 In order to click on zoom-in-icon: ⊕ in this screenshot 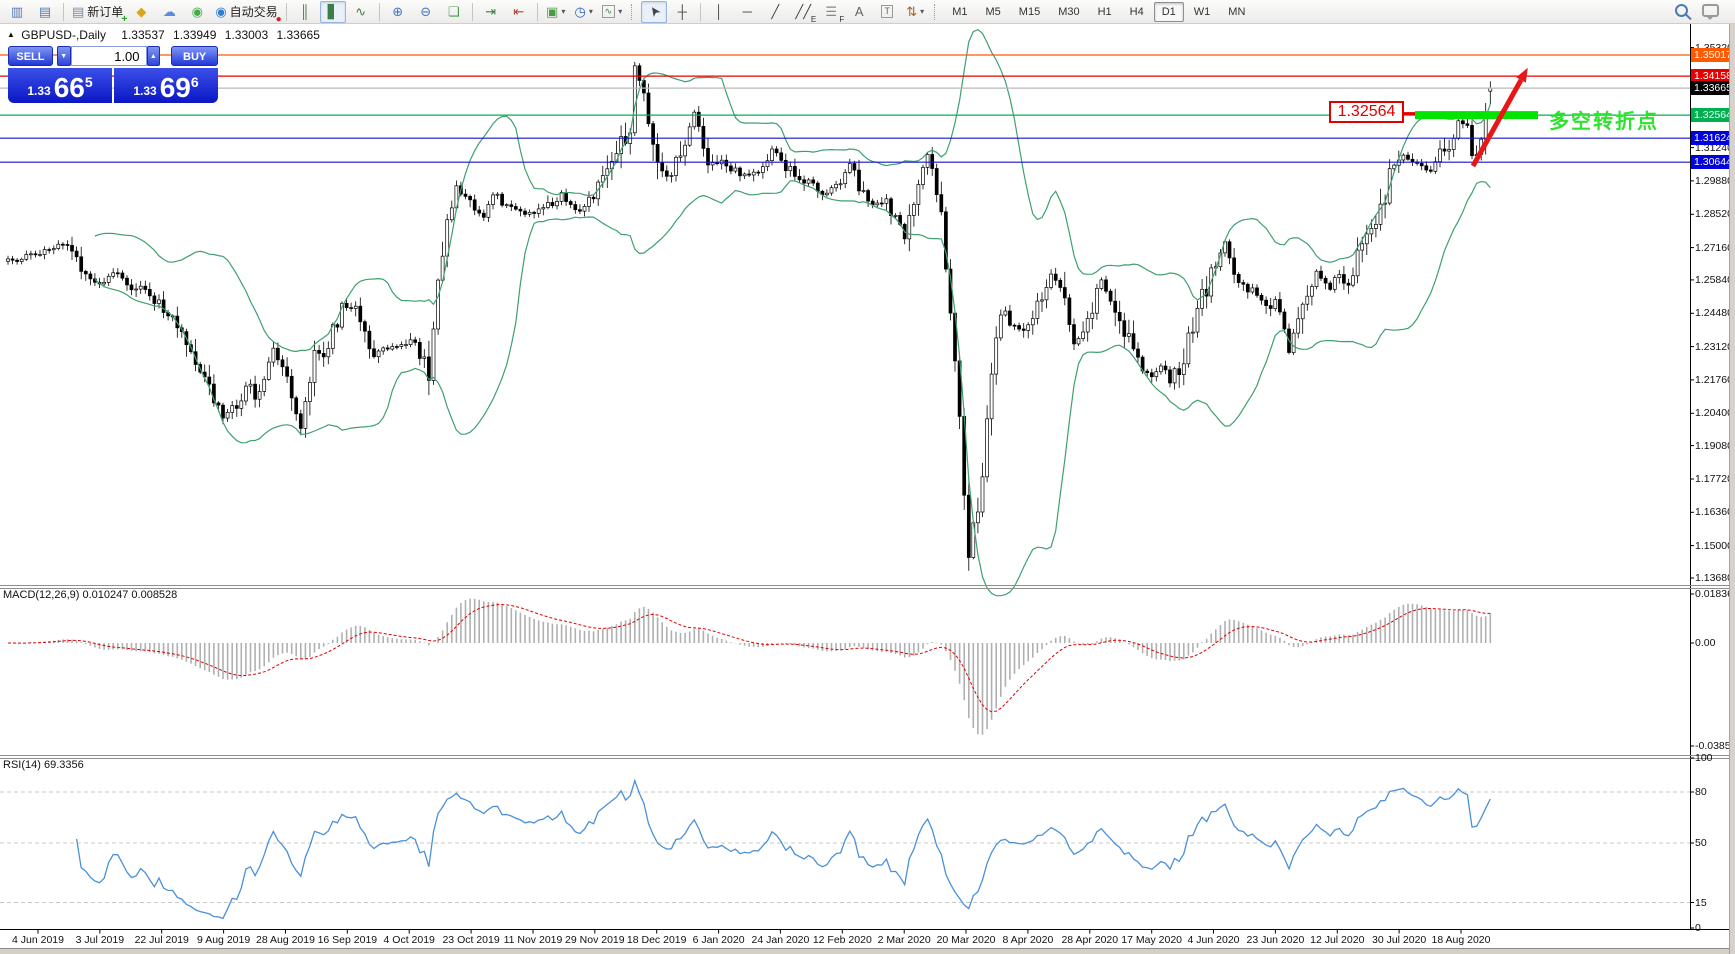, I will do `click(398, 12)`.